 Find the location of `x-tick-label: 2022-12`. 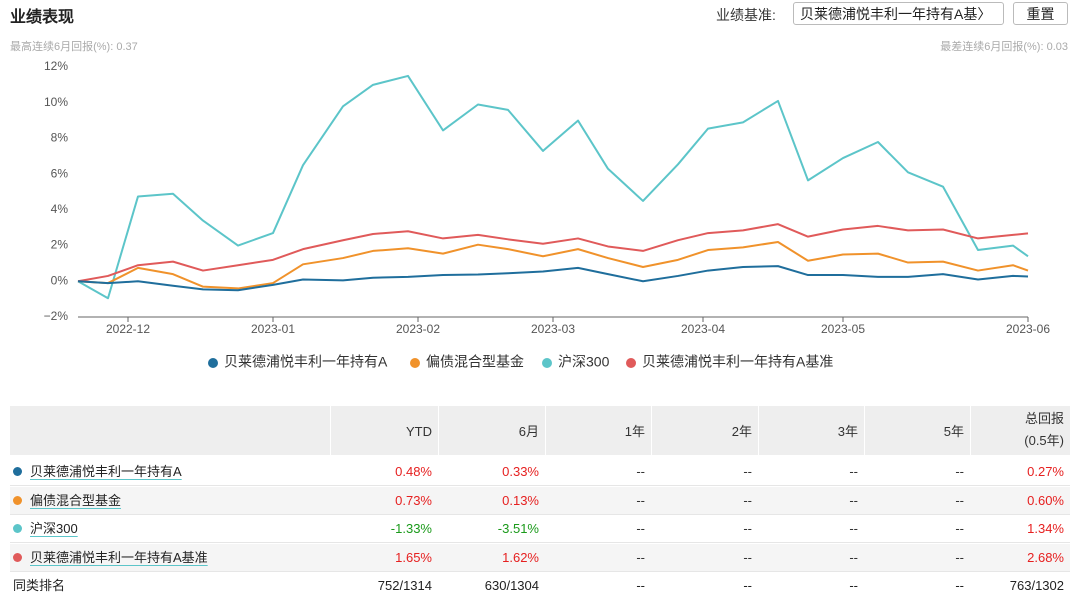

x-tick-label: 2022-12 is located at coordinates (128, 329).